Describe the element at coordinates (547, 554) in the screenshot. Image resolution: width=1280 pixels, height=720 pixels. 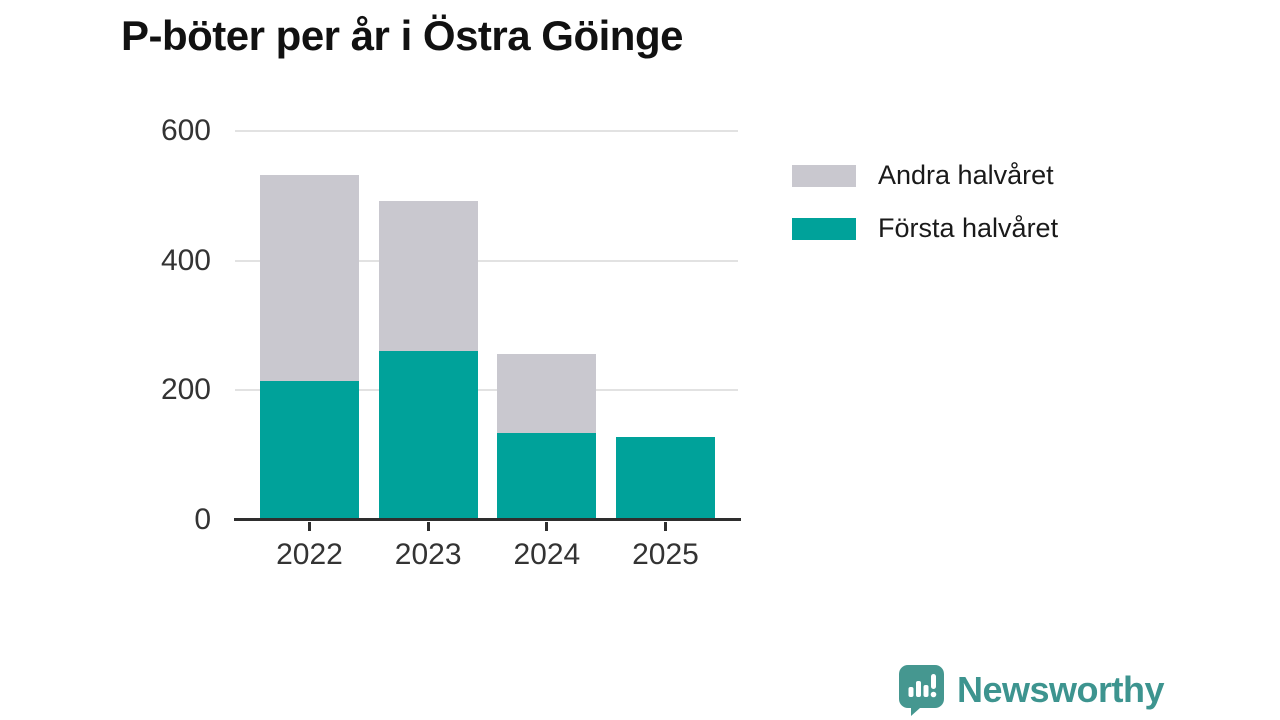
I see `x-tick-label-2024: 2024` at that location.